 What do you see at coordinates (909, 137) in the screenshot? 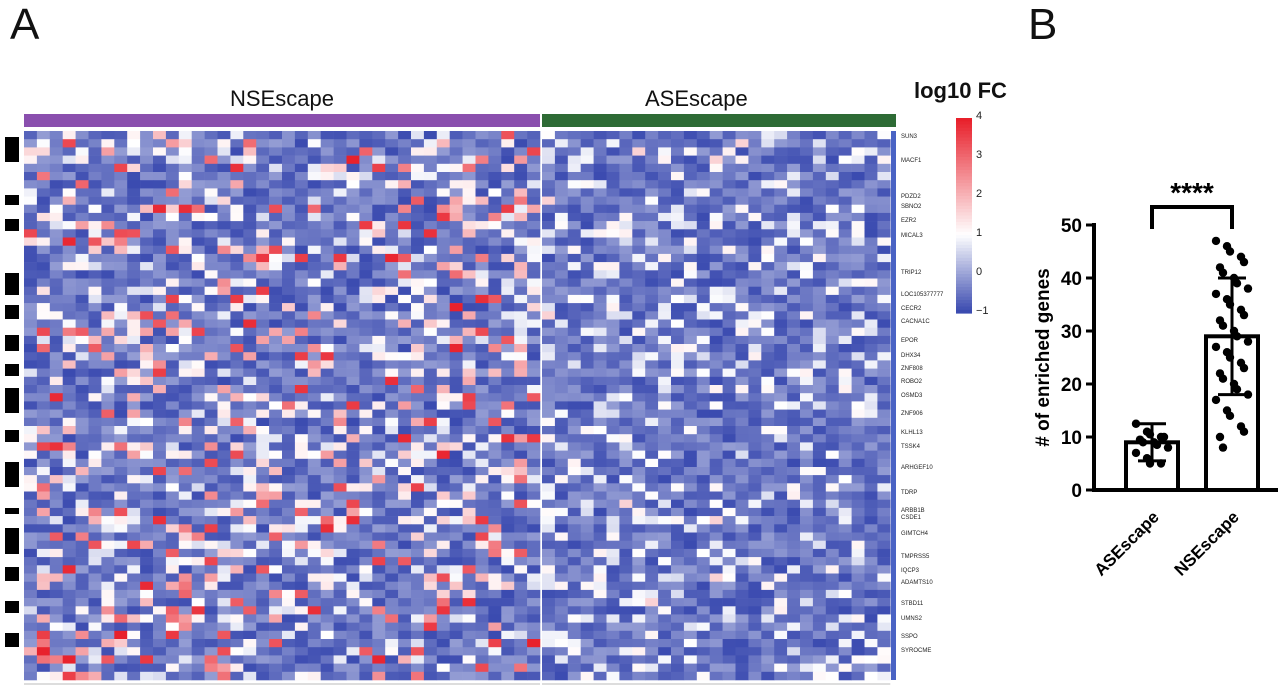
I see `gene-label: SUN3` at bounding box center [909, 137].